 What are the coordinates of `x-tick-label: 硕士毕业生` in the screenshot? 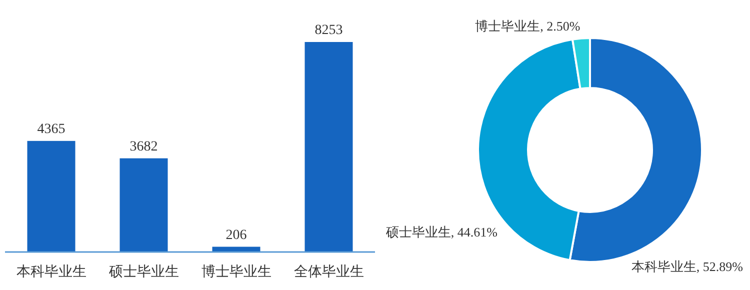 It's located at (143, 272).